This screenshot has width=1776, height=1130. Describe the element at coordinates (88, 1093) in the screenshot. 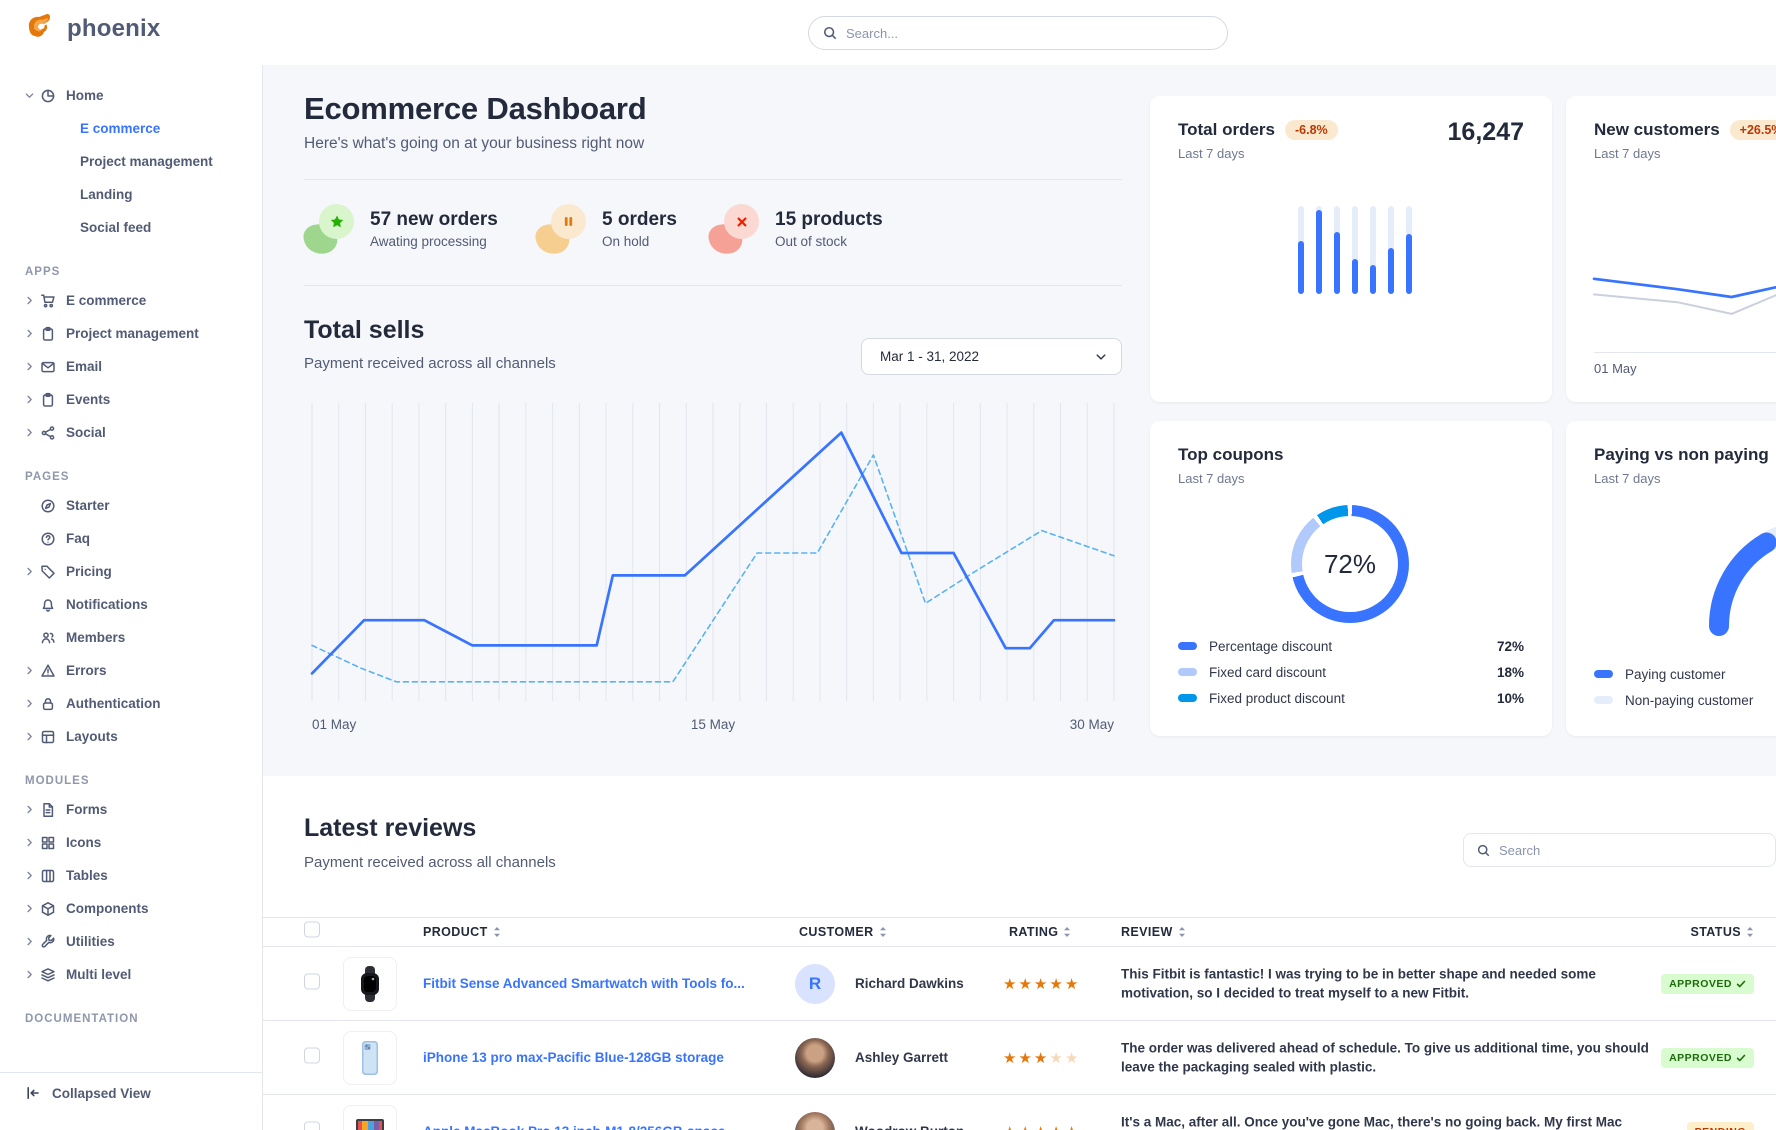

I see `collapse-view-button: Collapsed View` at that location.